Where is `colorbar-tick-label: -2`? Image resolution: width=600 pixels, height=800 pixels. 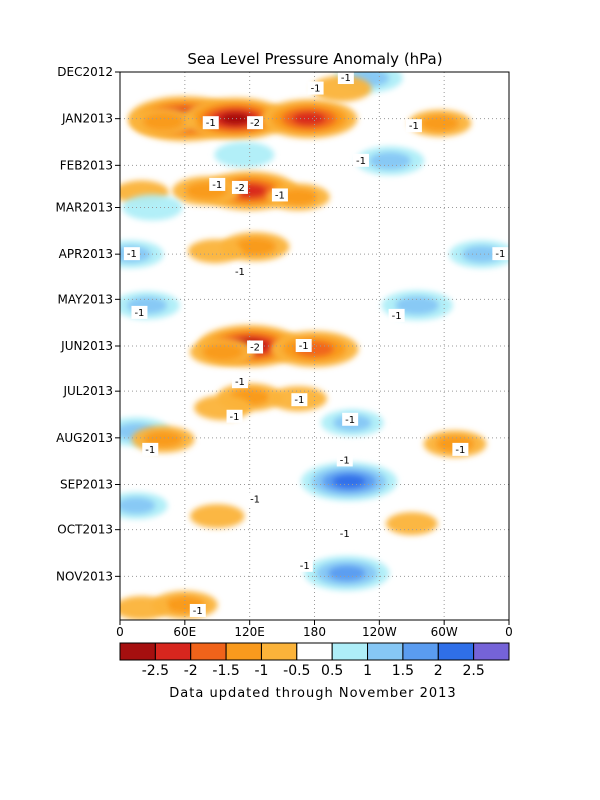 colorbar-tick-label: -2 is located at coordinates (191, 671).